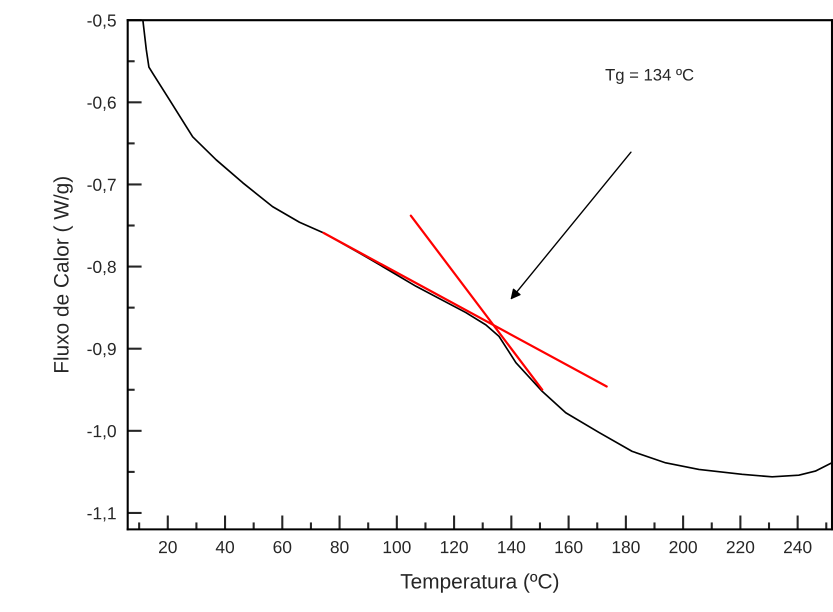  I want to click on x-tick-label: 180, so click(626, 547).